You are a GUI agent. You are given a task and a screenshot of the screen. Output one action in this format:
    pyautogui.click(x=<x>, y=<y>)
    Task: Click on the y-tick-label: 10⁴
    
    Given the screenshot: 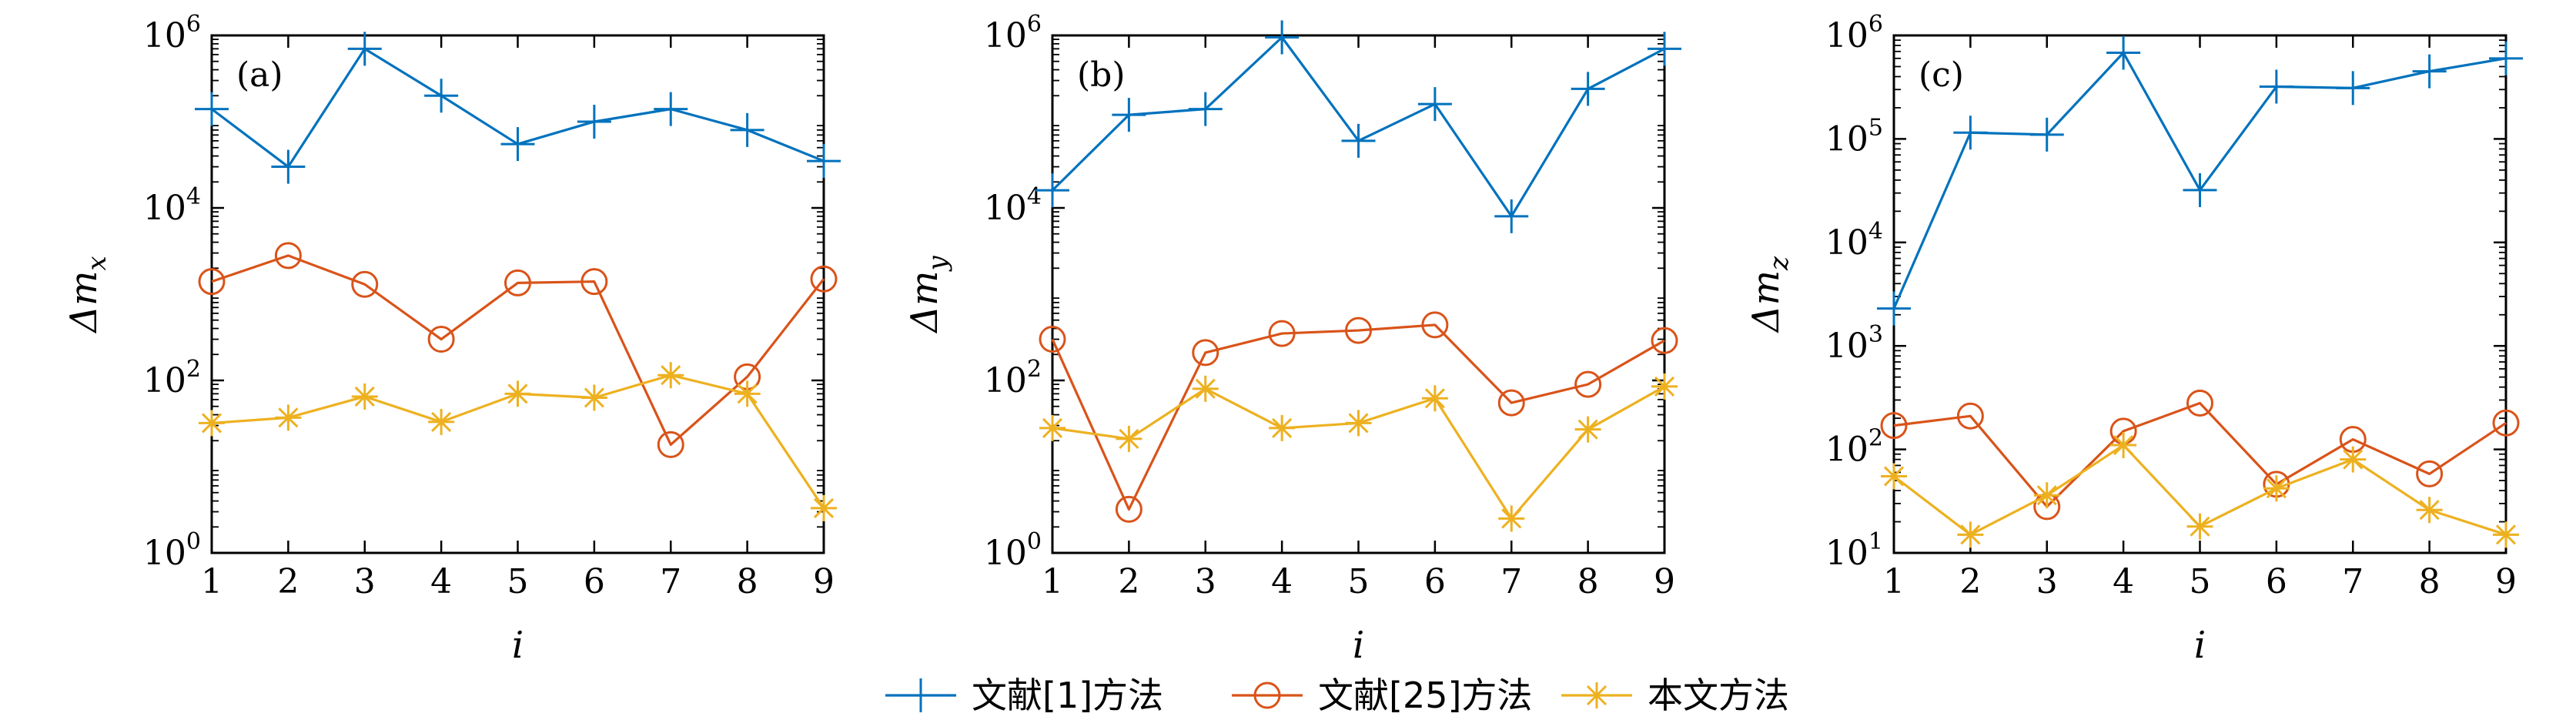 What is the action you would take?
    pyautogui.click(x=172, y=206)
    